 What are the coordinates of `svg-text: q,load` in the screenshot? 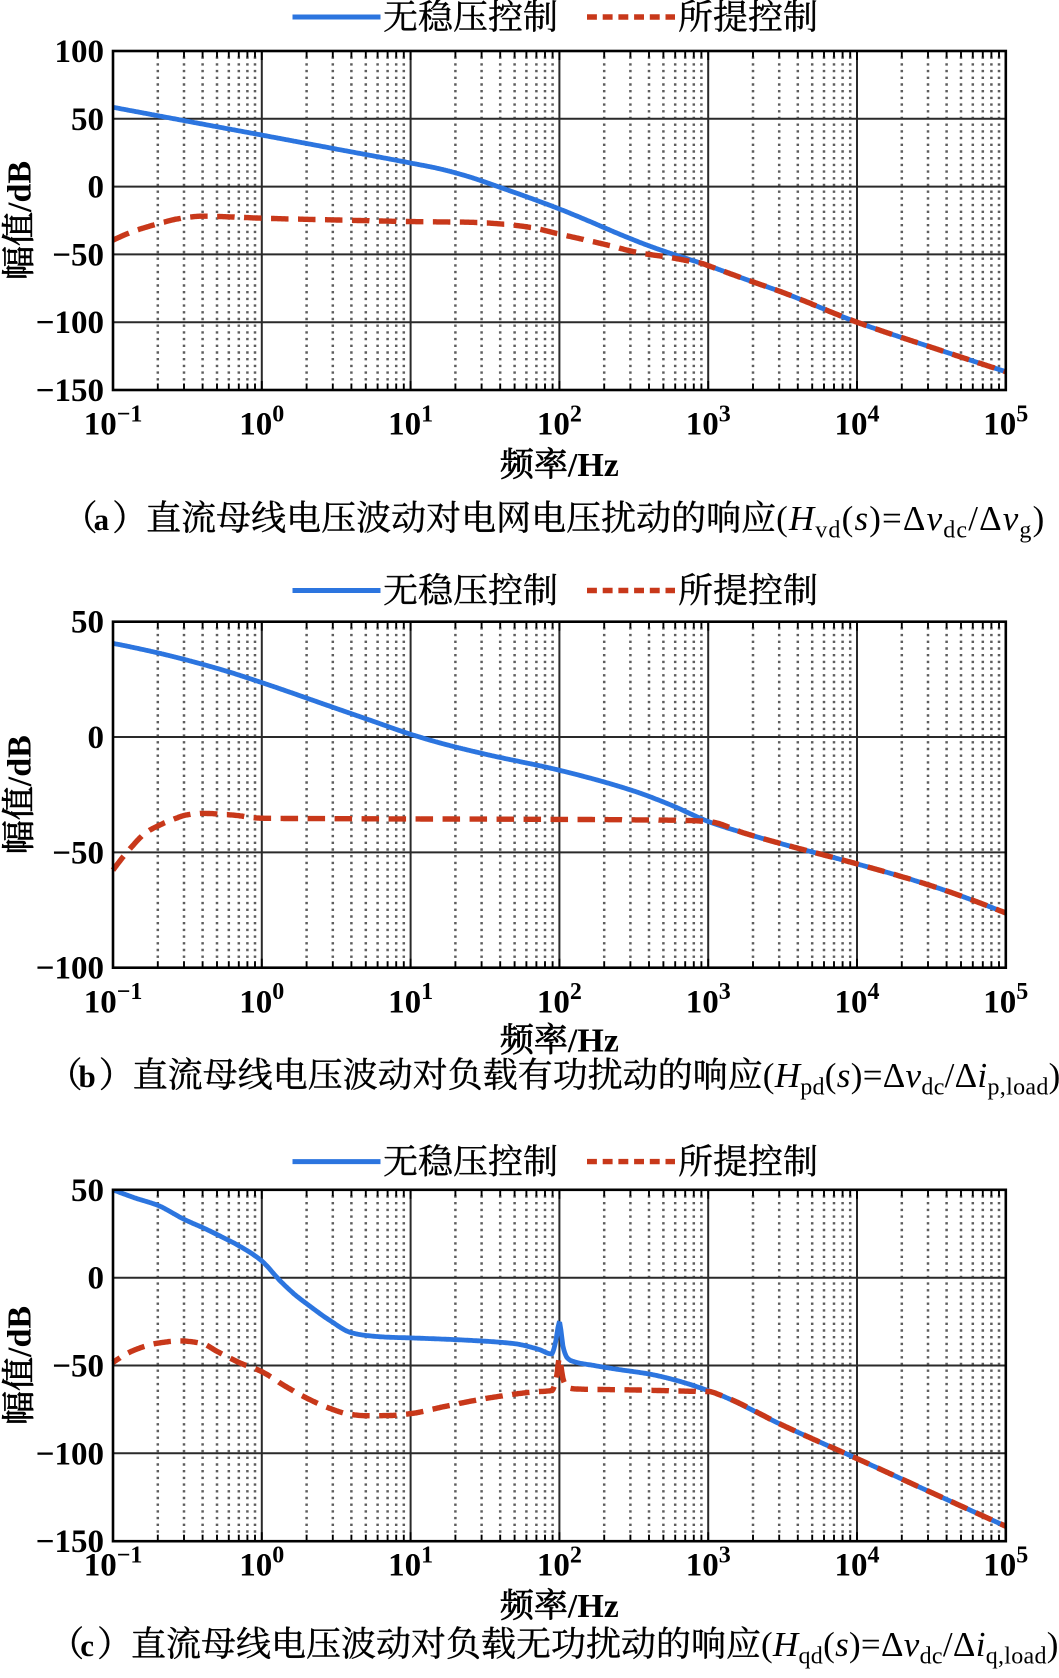 It's located at (1016, 1657).